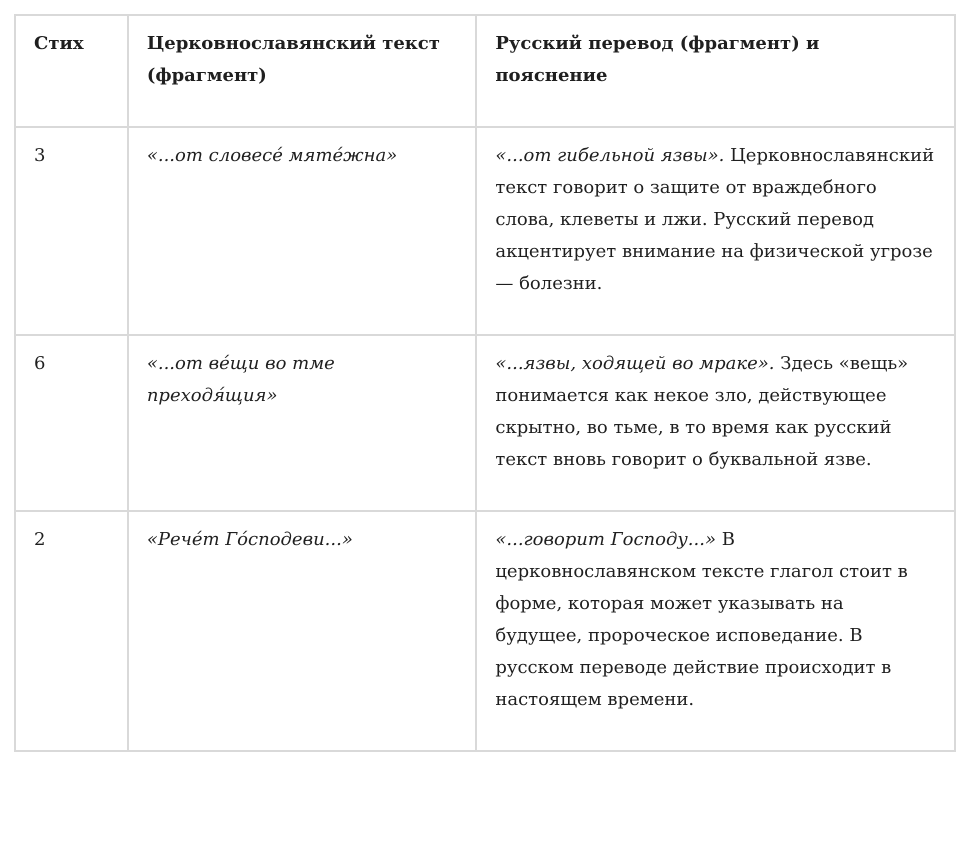 This screenshot has width=970, height=841. What do you see at coordinates (272, 155) in the screenshot?
I see `slavonic-text: «...от словесе́ мяте́жна»` at bounding box center [272, 155].